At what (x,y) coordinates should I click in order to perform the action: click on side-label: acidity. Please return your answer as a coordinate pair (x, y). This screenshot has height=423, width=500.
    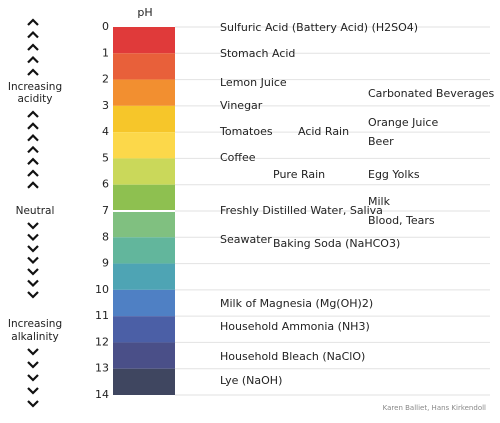
    Looking at the image, I should click on (34, 99).